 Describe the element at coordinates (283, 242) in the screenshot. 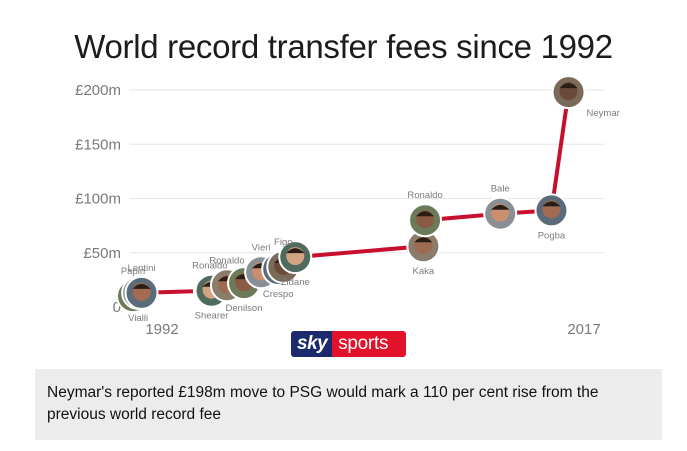

I see `player-label: Figo` at that location.